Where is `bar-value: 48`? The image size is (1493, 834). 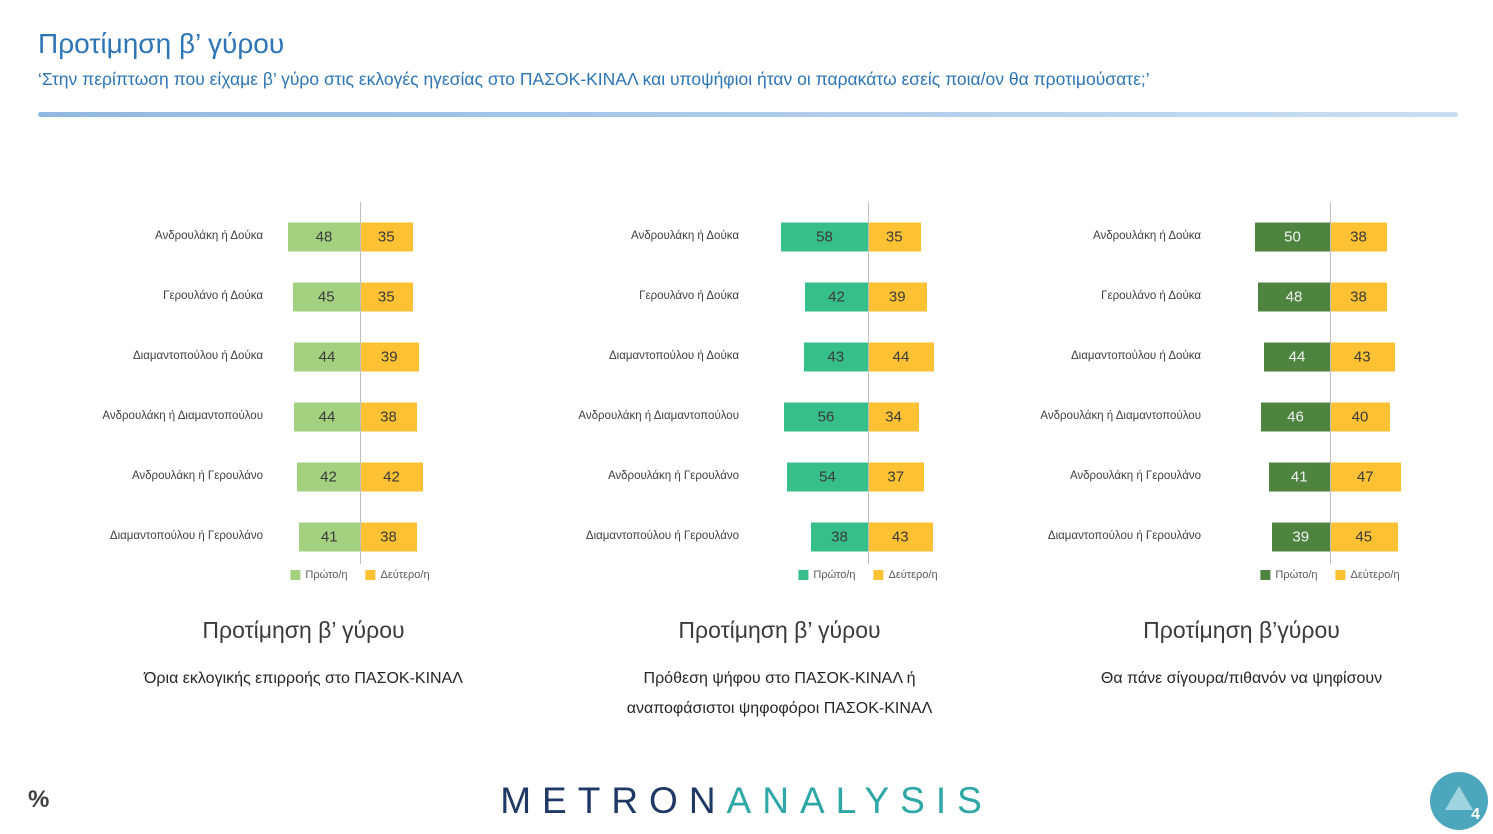 bar-value: 48 is located at coordinates (1294, 297).